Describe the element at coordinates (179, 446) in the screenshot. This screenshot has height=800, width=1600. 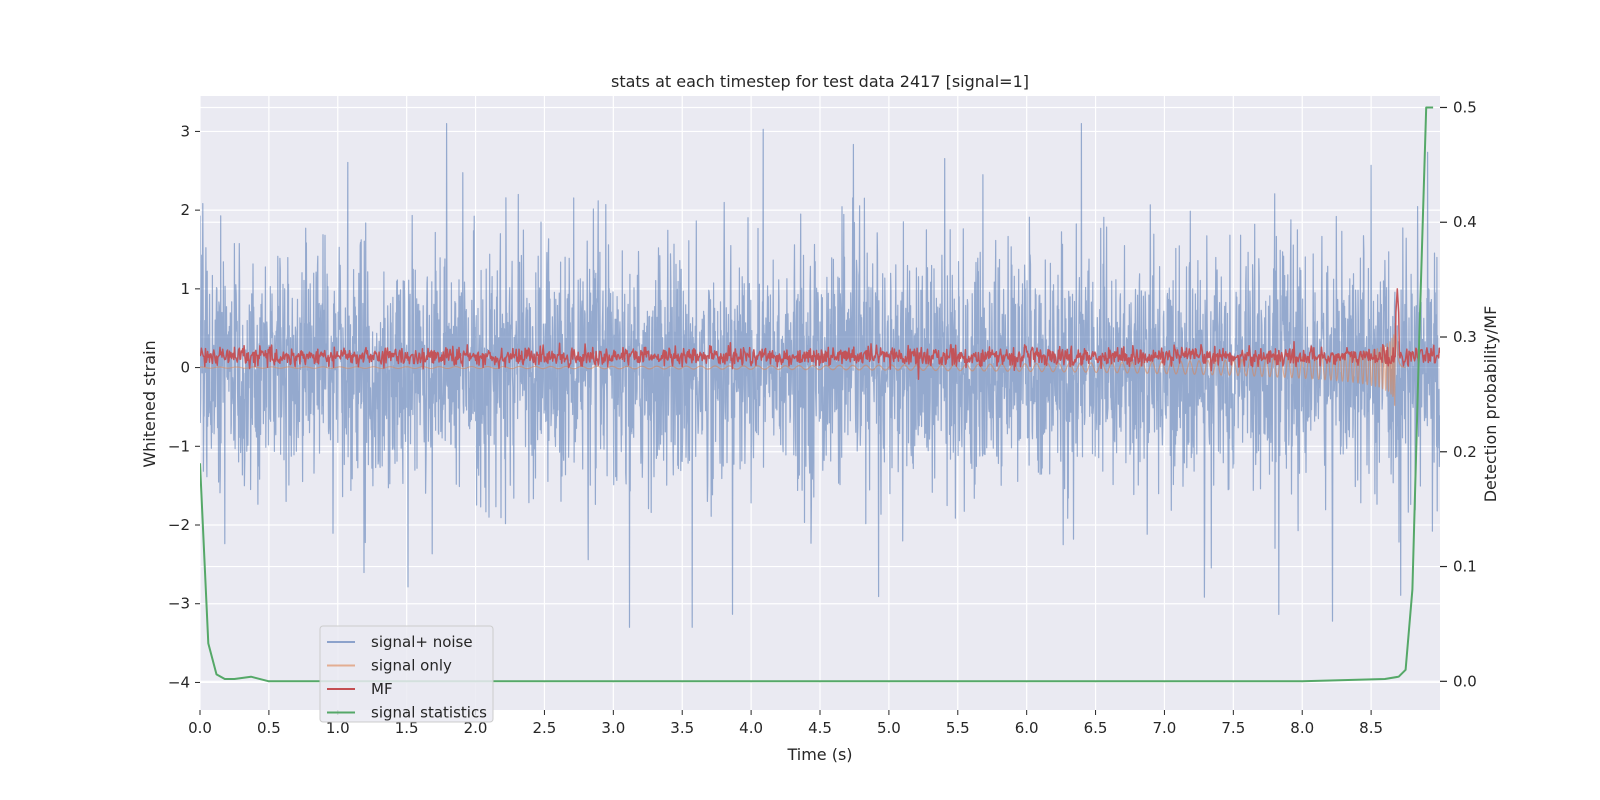
I see `y-tick-label: −1` at that location.